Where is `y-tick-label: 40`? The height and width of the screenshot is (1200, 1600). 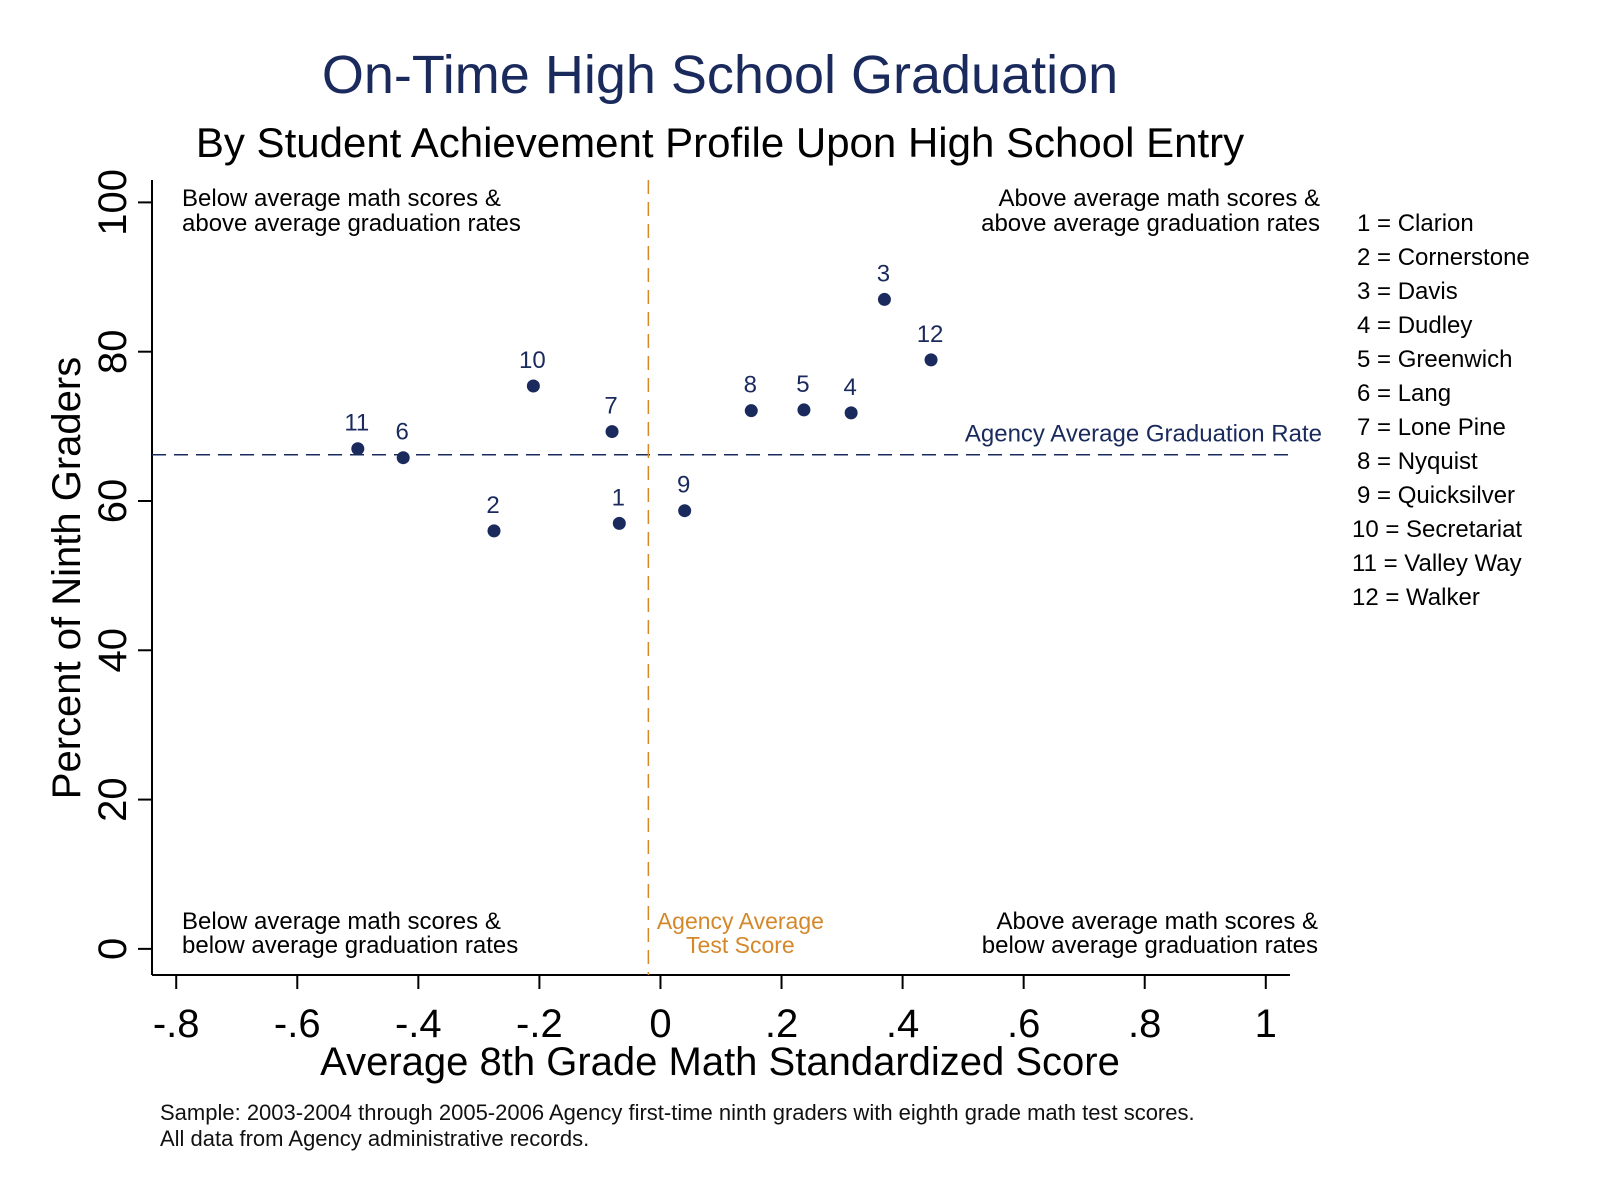
y-tick-label: 40 is located at coordinates (113, 650).